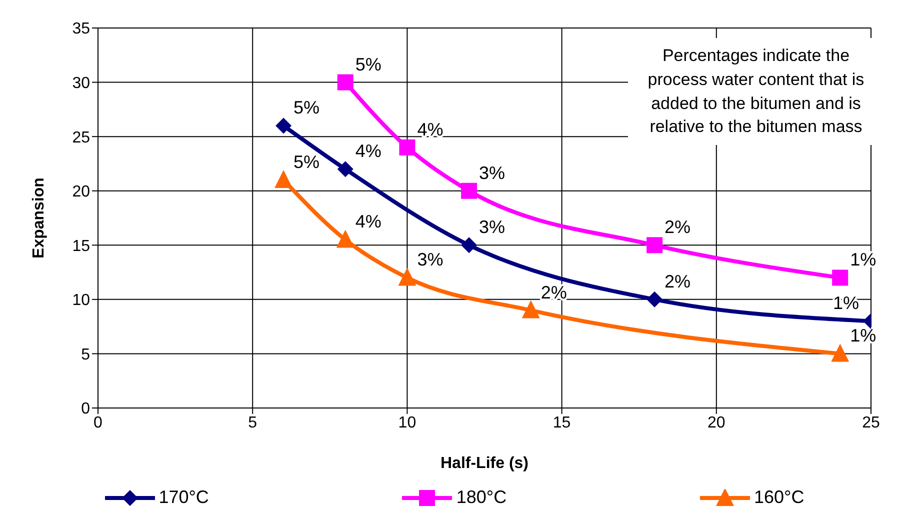 This screenshot has width=909, height=515. What do you see at coordinates (81, 83) in the screenshot?
I see `y-tick-label: 30` at bounding box center [81, 83].